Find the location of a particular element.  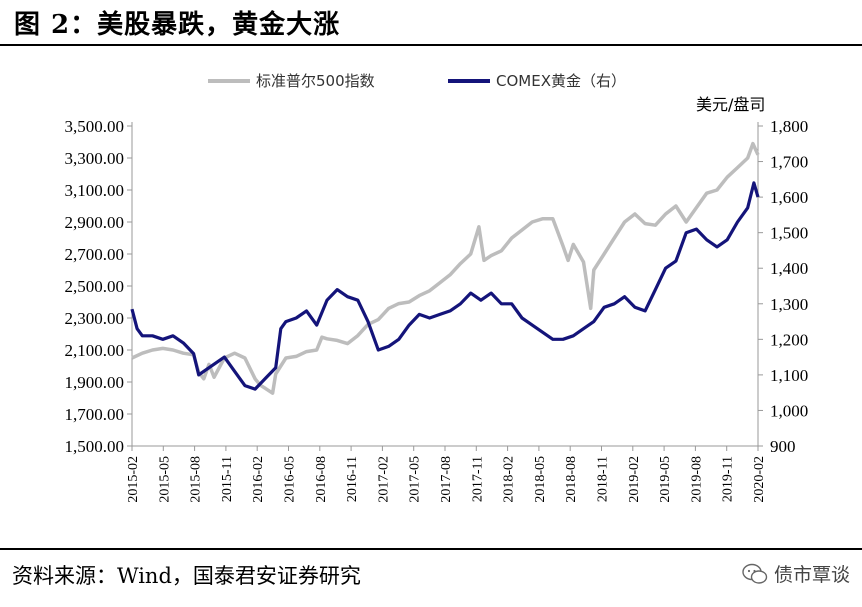

left-tick-label: 2,700.00 is located at coordinates (95, 254).